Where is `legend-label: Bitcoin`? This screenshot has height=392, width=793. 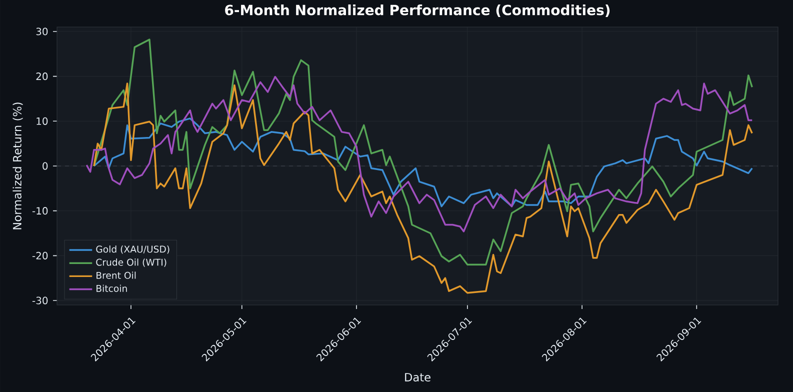 legend-label: Bitcoin is located at coordinates (111, 288).